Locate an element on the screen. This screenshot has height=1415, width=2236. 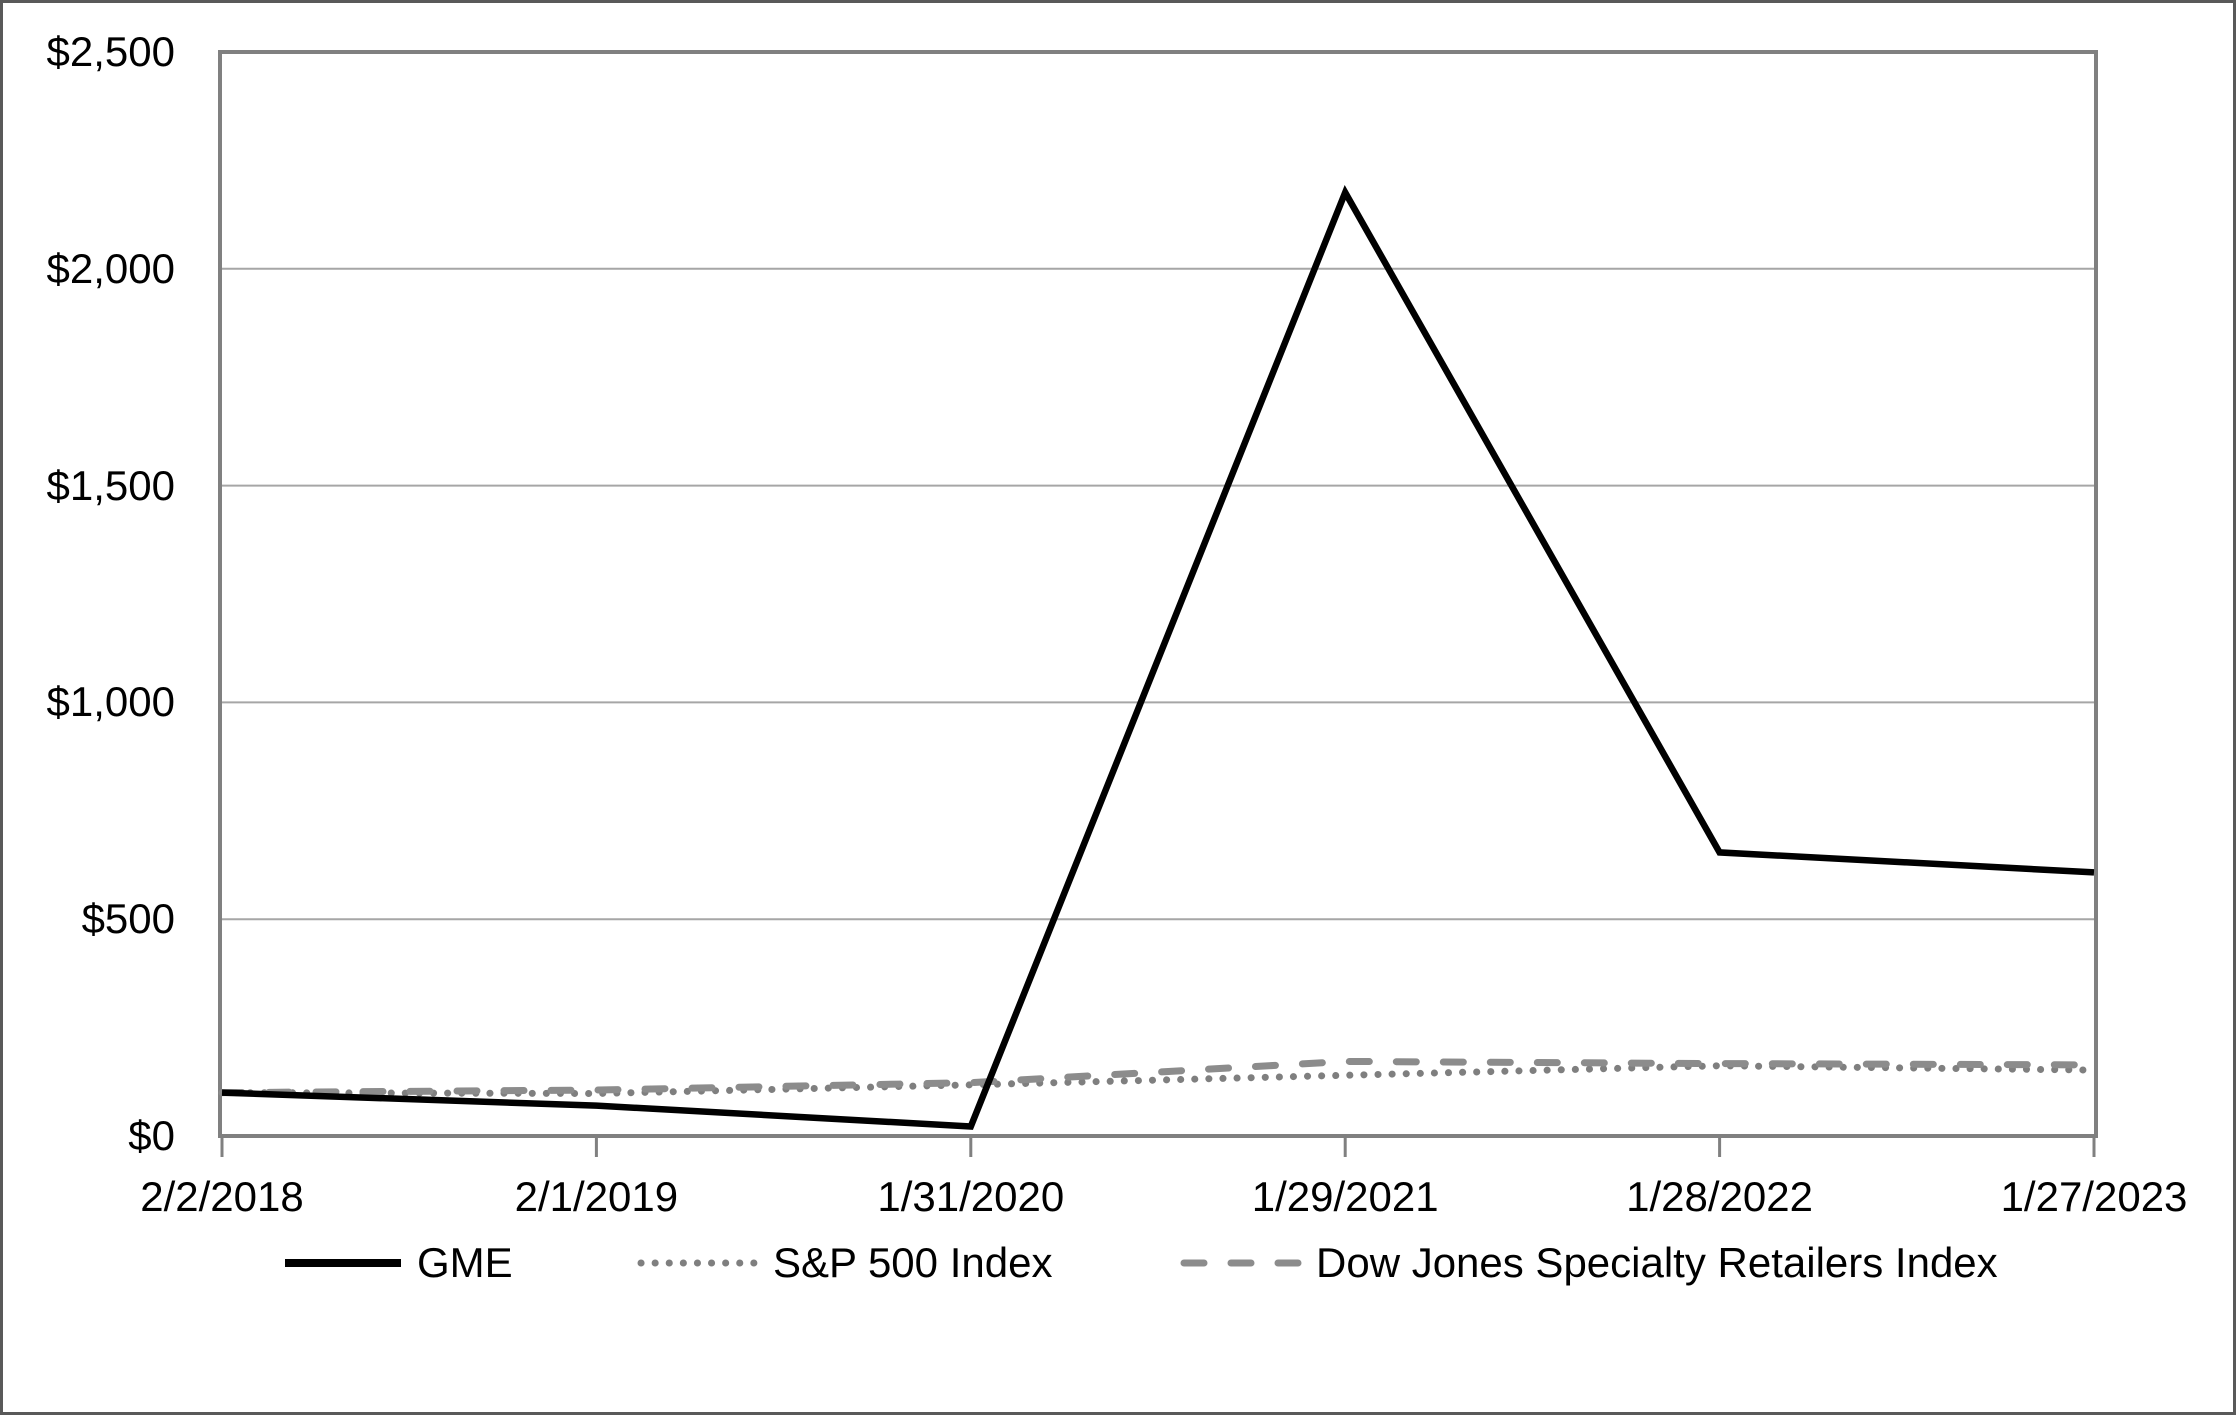
y-axis-tick-label: $2,500 is located at coordinates (110, 51).